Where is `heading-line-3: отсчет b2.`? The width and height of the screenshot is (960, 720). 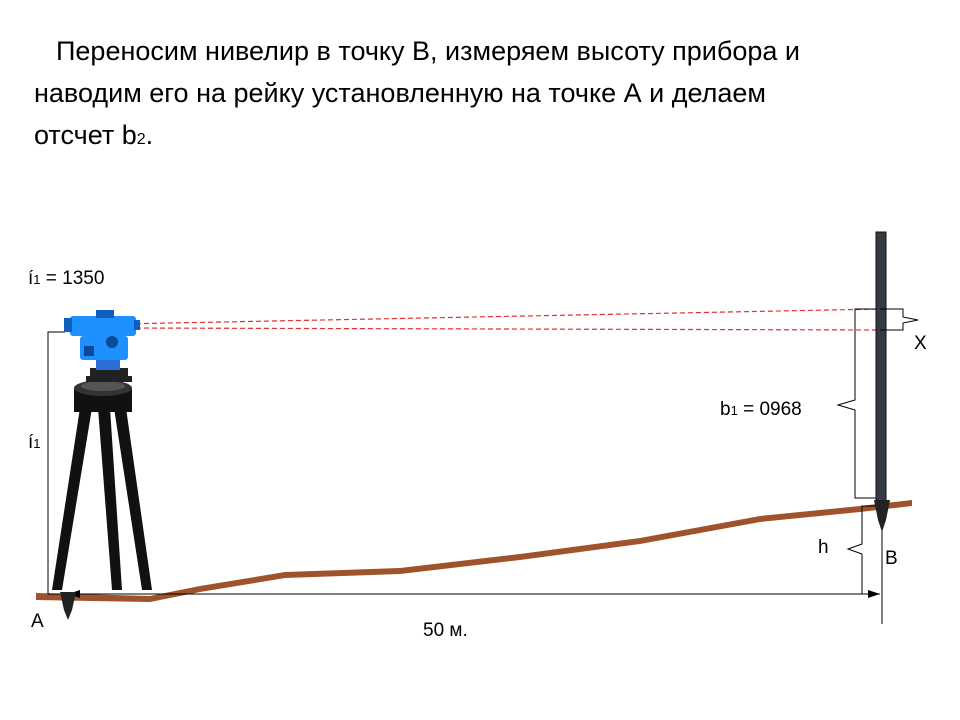
heading-line-3: отсчет b2. is located at coordinates (94, 135).